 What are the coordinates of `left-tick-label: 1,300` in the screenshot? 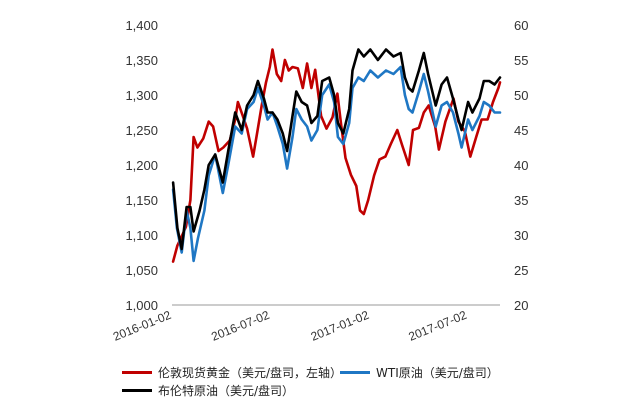 It's located at (141, 95).